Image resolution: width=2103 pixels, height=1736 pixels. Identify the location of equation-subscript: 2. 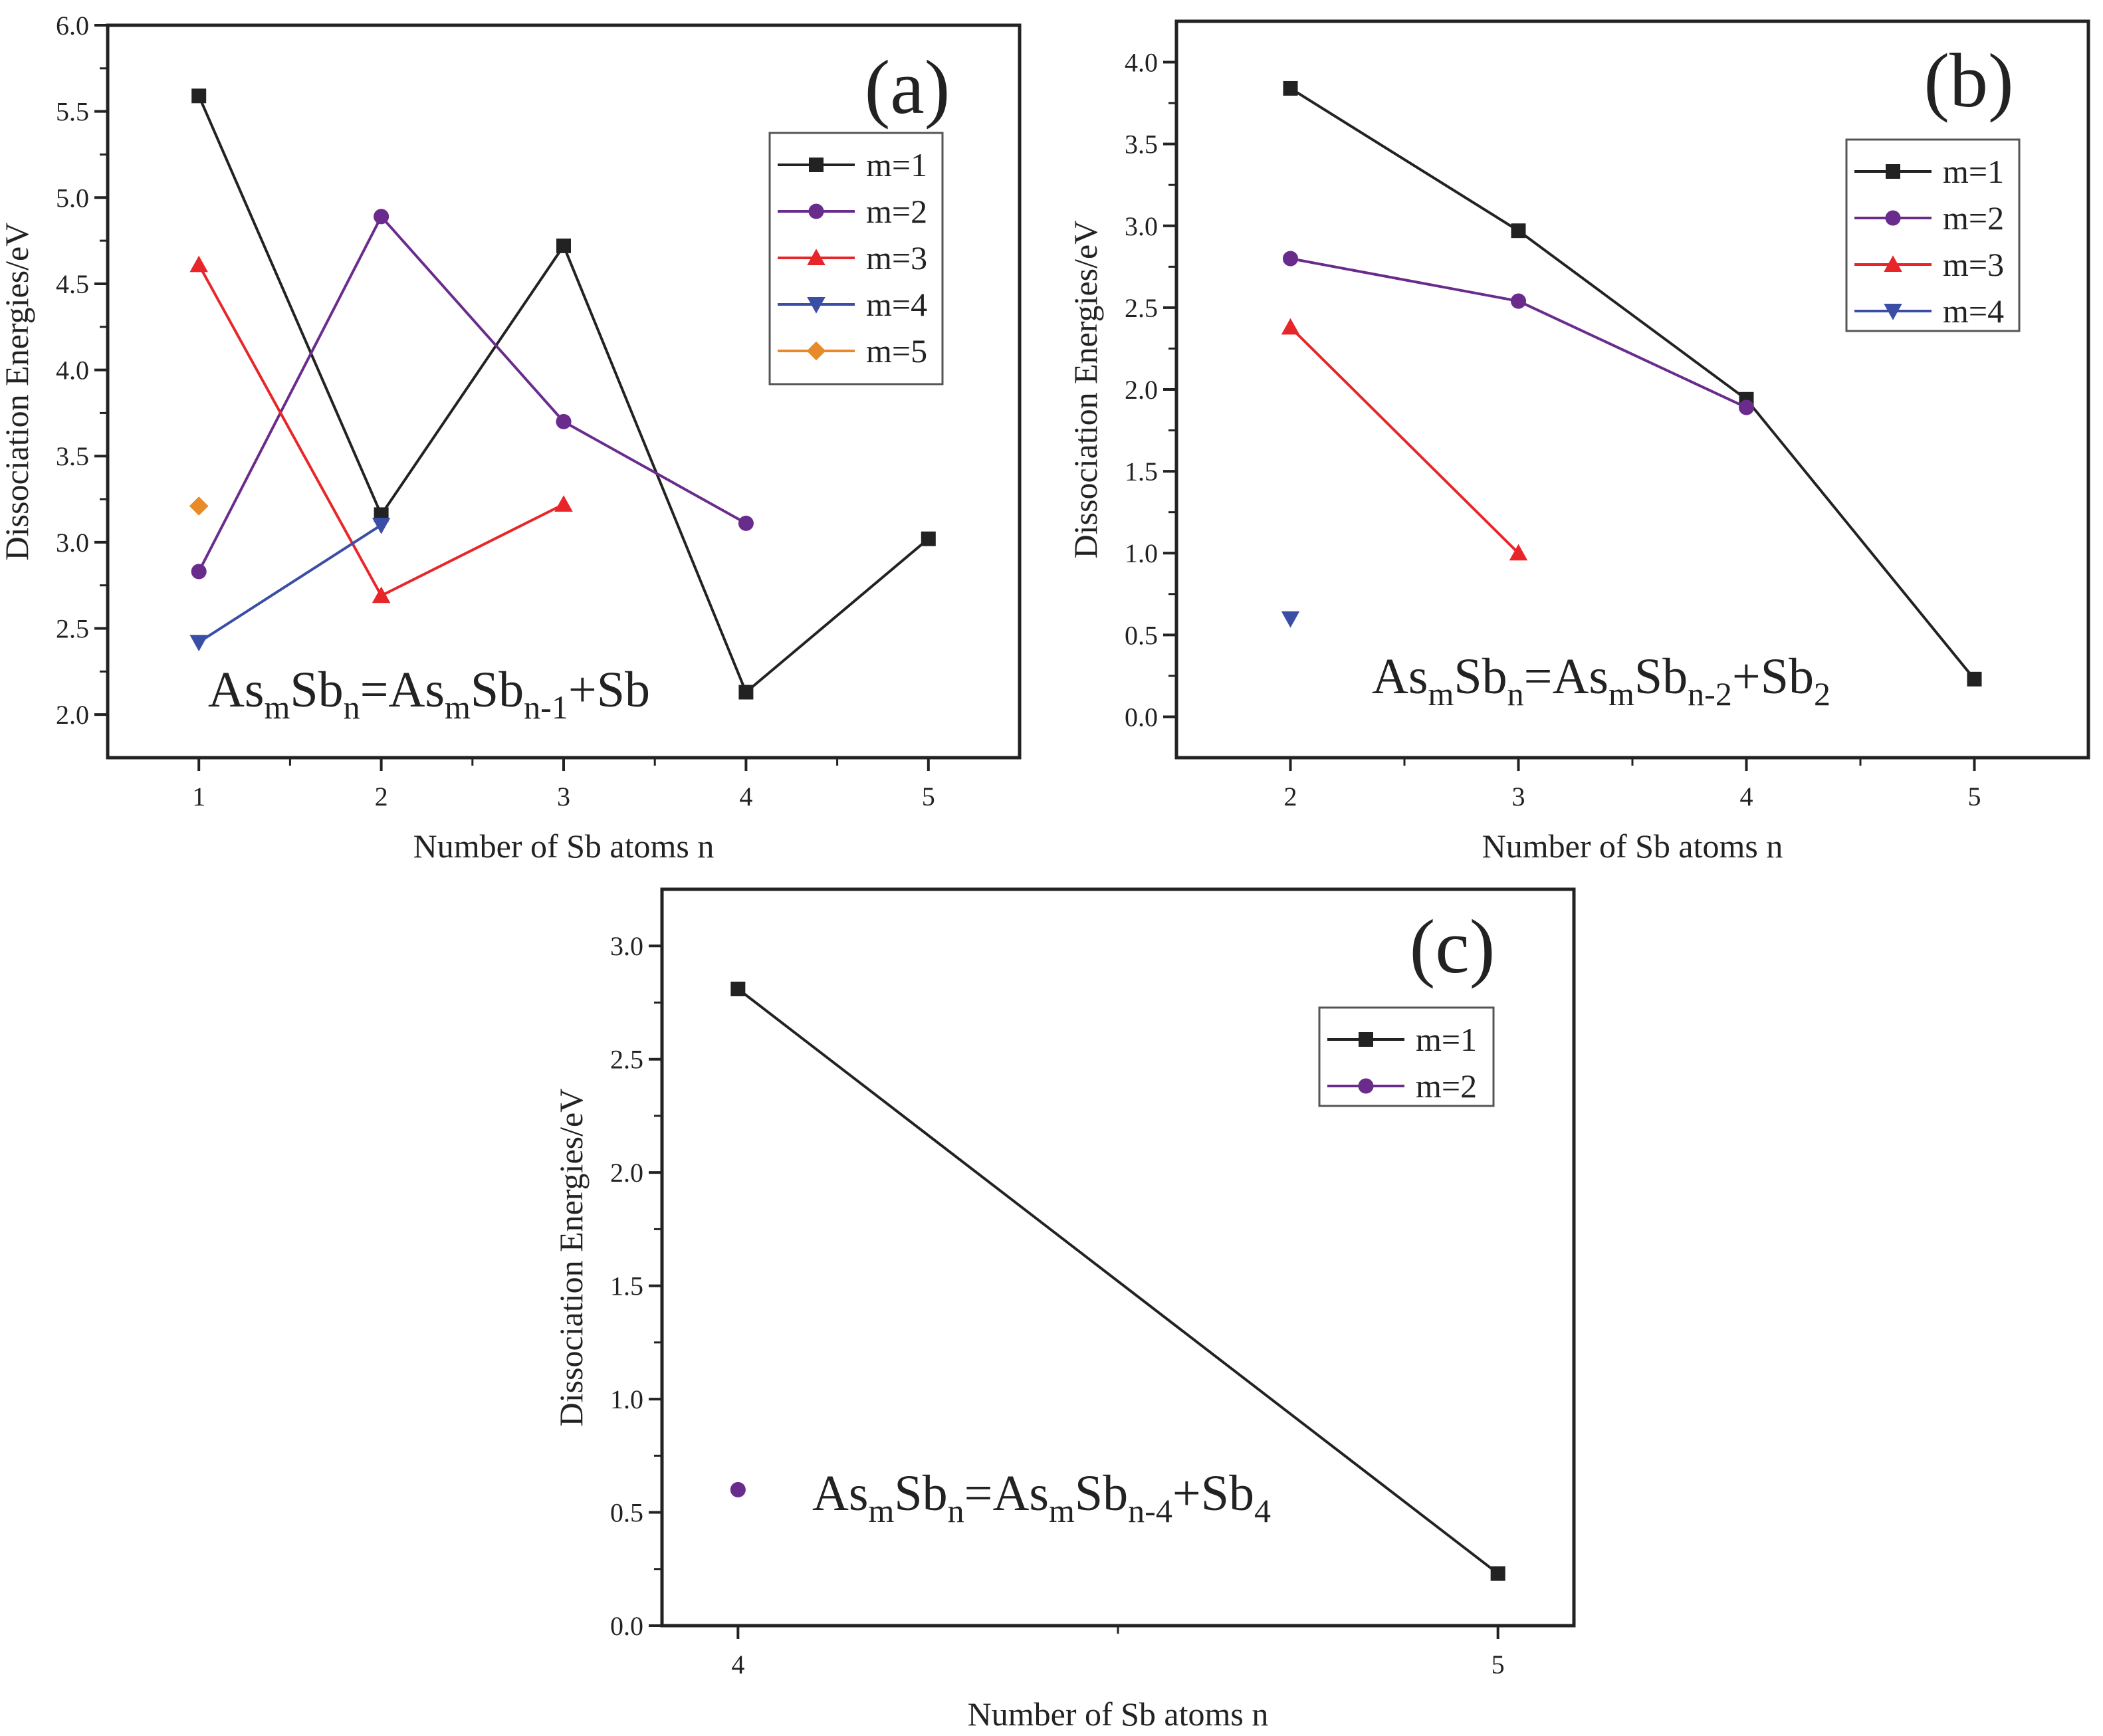
(1822, 693).